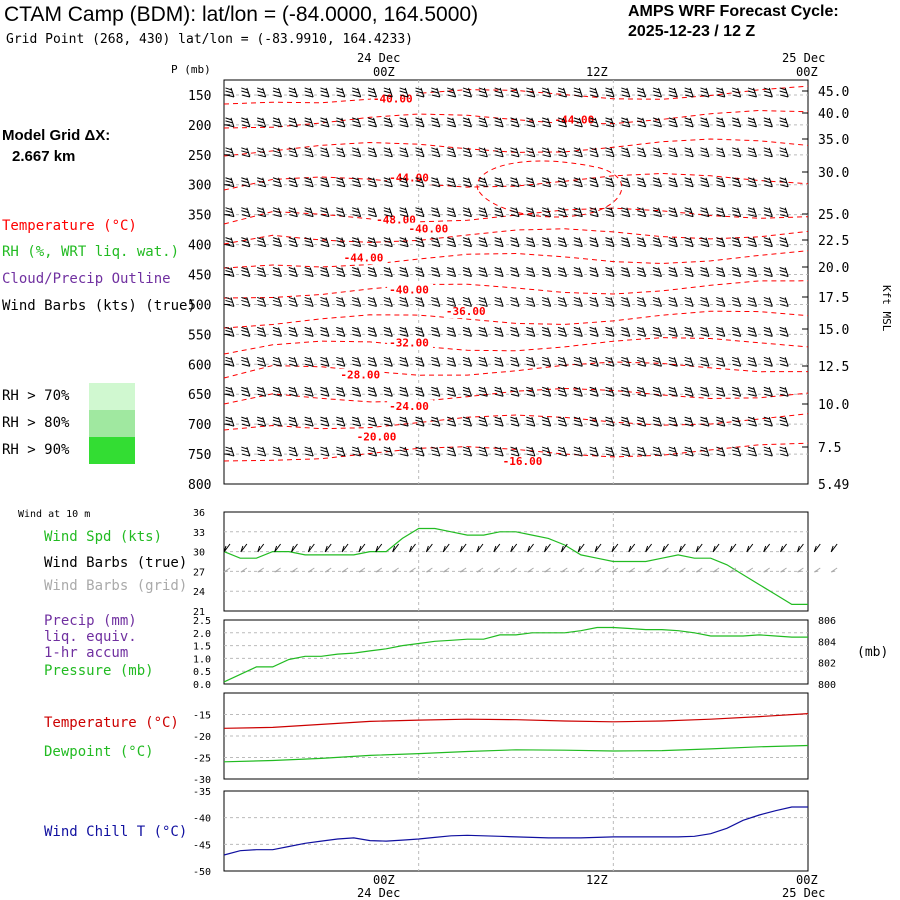 This screenshot has height=900, width=900. Describe the element at coordinates (199, 186) in the screenshot. I see `pressure-tick-label: 300` at that location.